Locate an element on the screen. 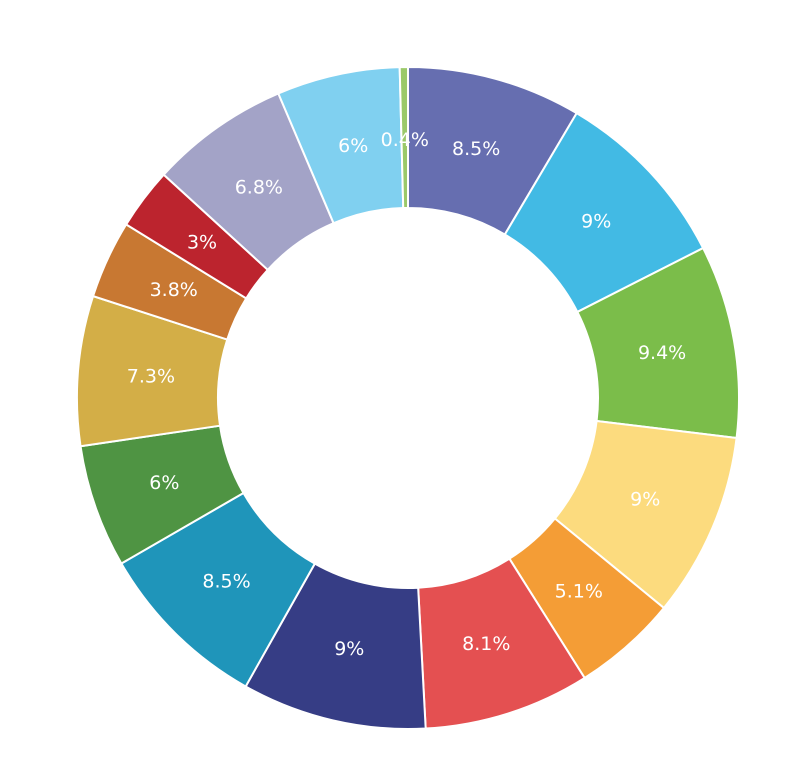  slice-label: 0.4% is located at coordinates (405, 140).